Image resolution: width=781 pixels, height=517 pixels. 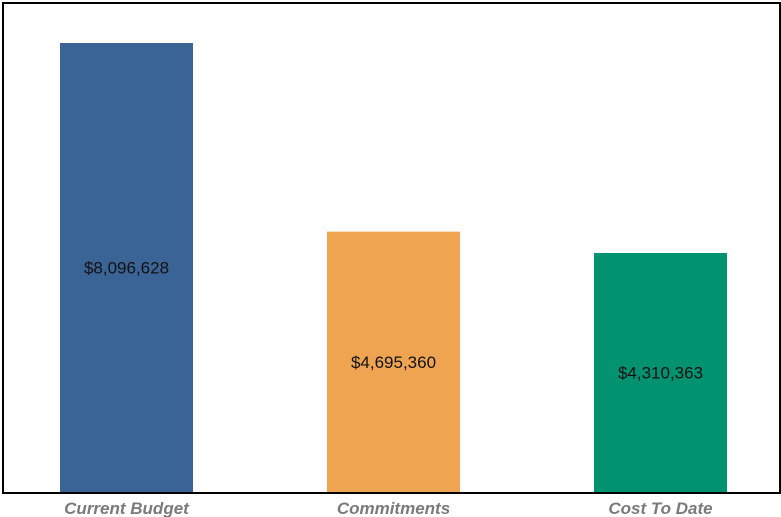 What do you see at coordinates (660, 508) in the screenshot?
I see `category-label-cost-to-date: Cost To Date` at bounding box center [660, 508].